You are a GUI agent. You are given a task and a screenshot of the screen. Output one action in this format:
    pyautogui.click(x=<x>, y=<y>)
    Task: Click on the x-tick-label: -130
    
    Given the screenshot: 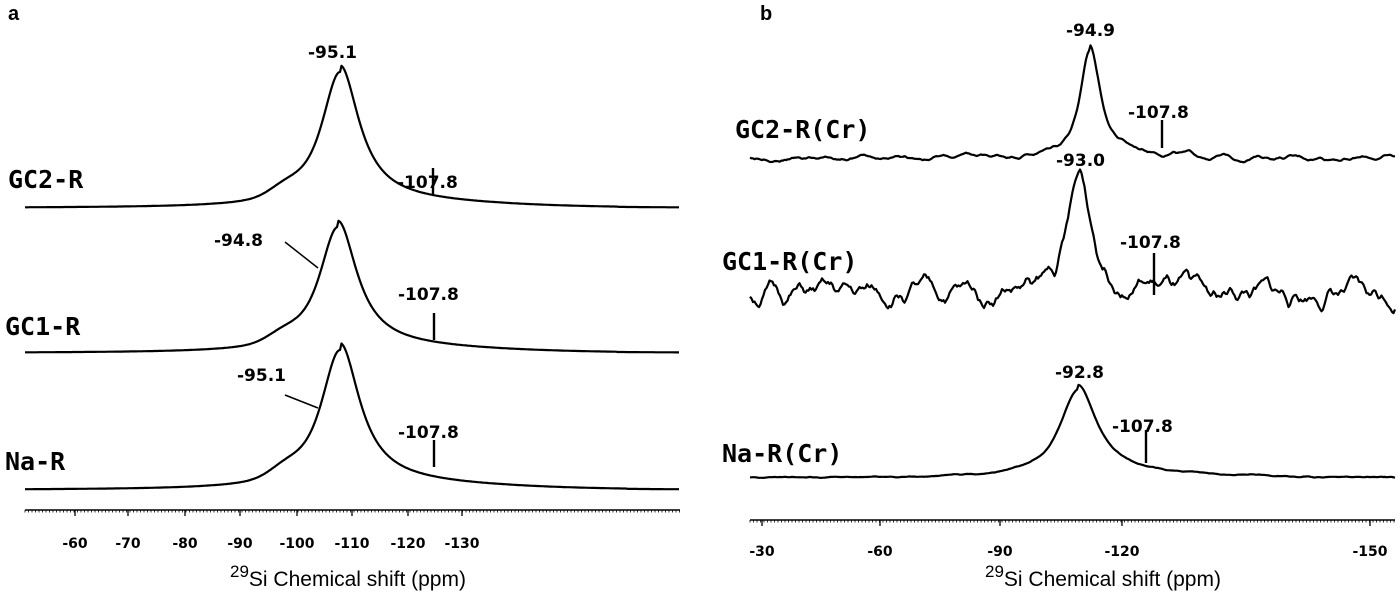 What is the action you would take?
    pyautogui.click(x=461, y=544)
    